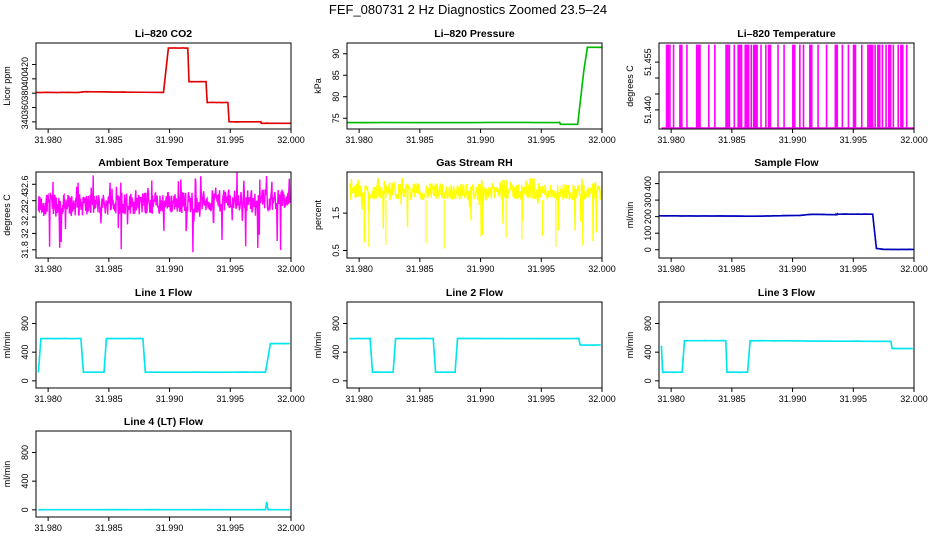 Image resolution: width=936 pixels, height=540 pixels. I want to click on y-tick-label: 80, so click(336, 97).